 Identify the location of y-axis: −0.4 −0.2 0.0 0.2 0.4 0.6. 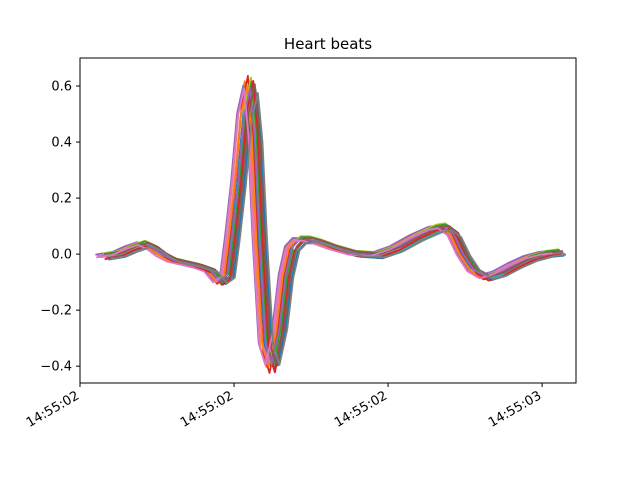
(60, 227).